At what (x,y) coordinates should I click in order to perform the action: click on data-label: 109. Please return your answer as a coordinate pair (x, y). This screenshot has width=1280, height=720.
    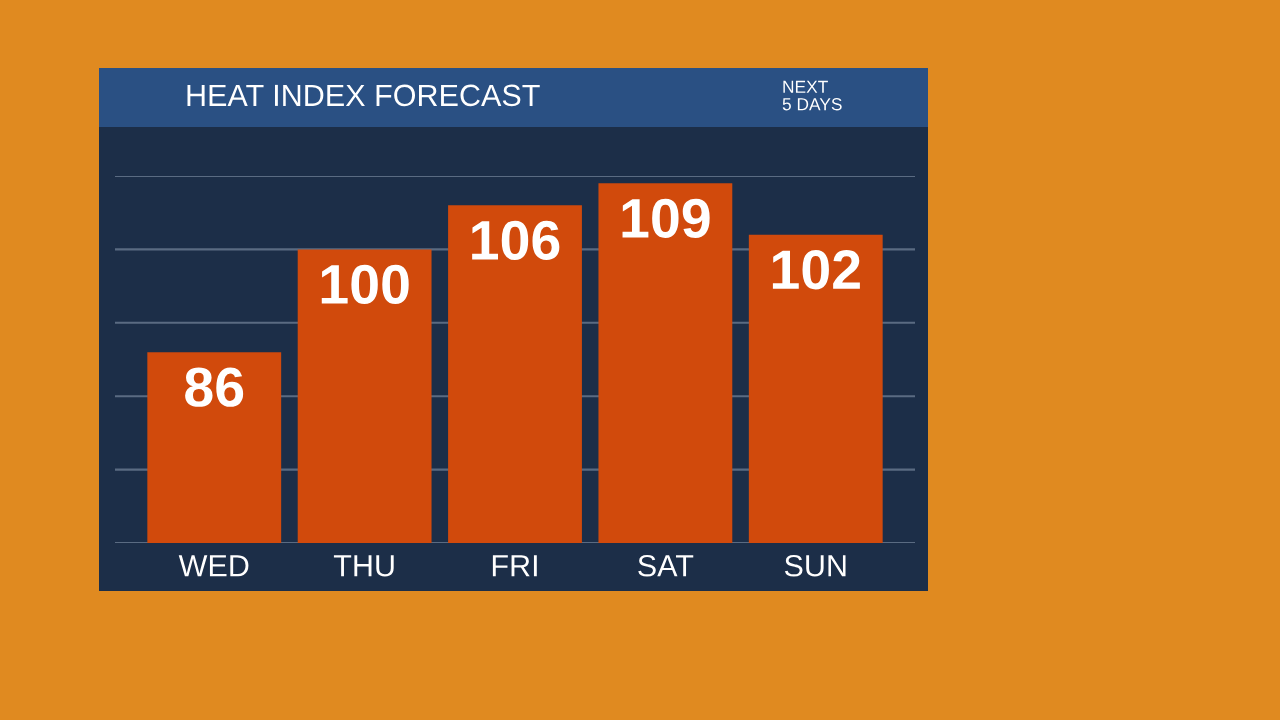
    Looking at the image, I should click on (666, 218).